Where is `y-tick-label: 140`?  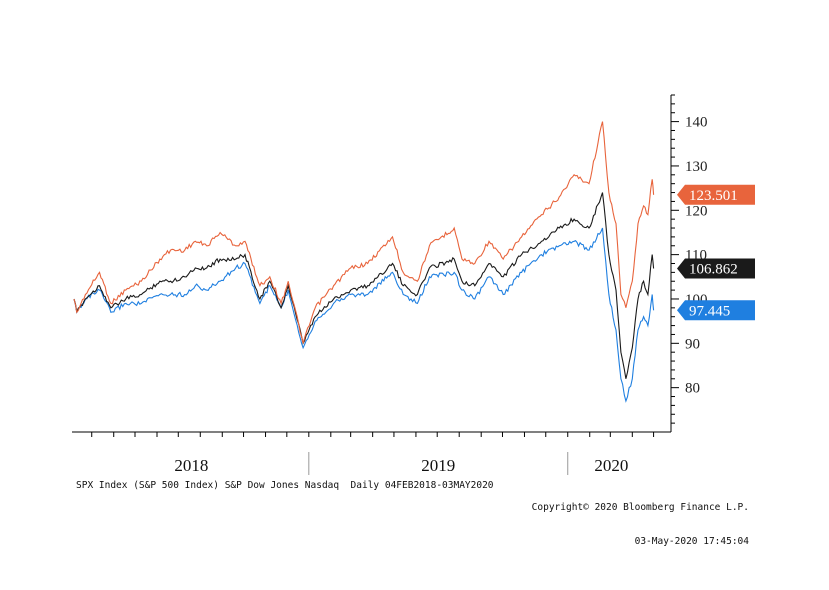 y-tick-label: 140 is located at coordinates (696, 123).